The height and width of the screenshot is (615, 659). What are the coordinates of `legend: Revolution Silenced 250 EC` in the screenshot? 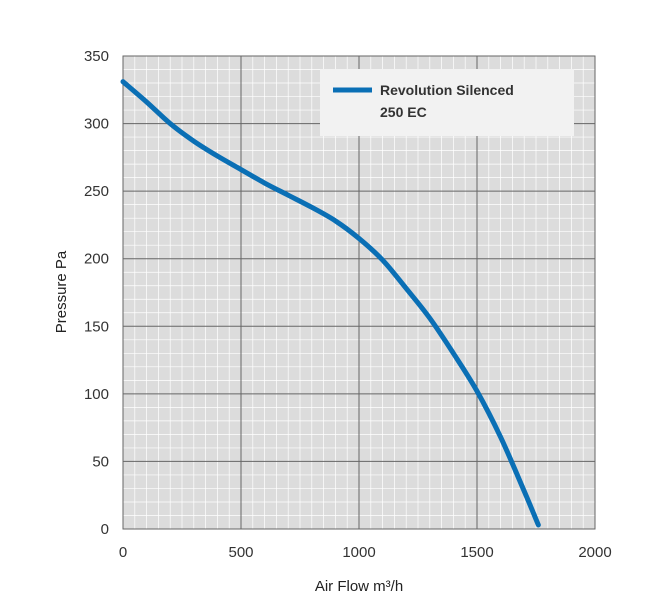 It's located at (447, 102).